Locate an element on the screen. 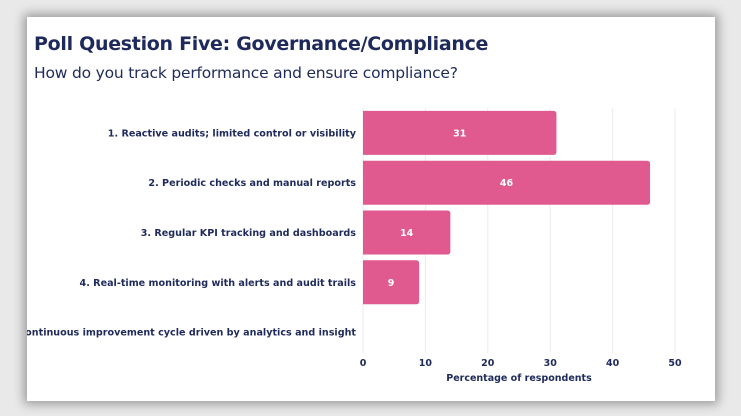  x-tick-label: 0 is located at coordinates (363, 363).